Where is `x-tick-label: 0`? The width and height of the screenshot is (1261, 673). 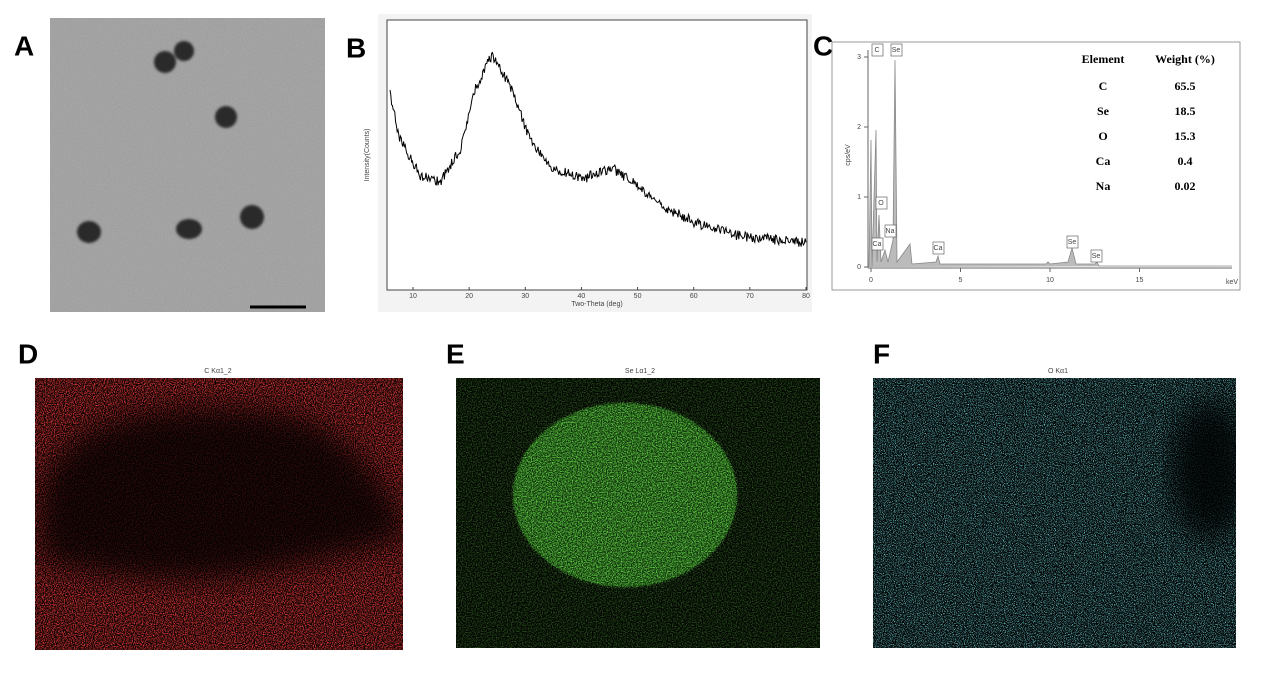
x-tick-label: 0 is located at coordinates (871, 280).